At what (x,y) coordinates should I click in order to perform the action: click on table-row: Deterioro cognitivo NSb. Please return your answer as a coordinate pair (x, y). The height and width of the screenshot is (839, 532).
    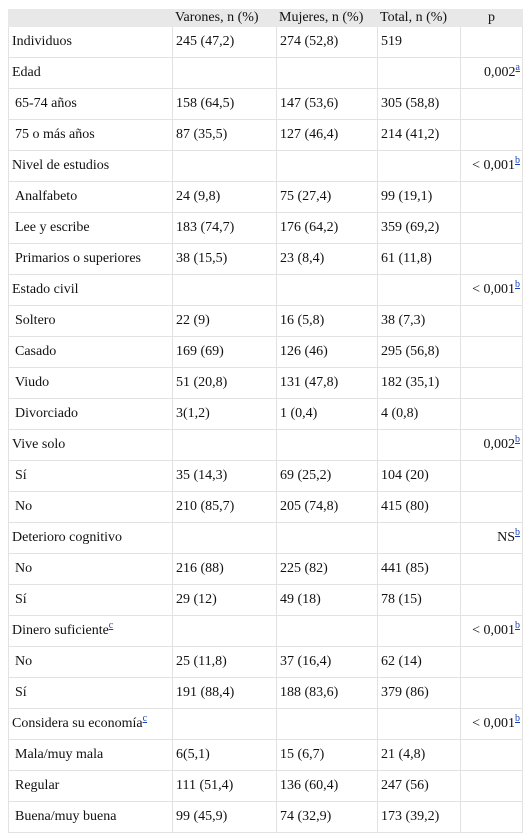
    Looking at the image, I should click on (265, 538).